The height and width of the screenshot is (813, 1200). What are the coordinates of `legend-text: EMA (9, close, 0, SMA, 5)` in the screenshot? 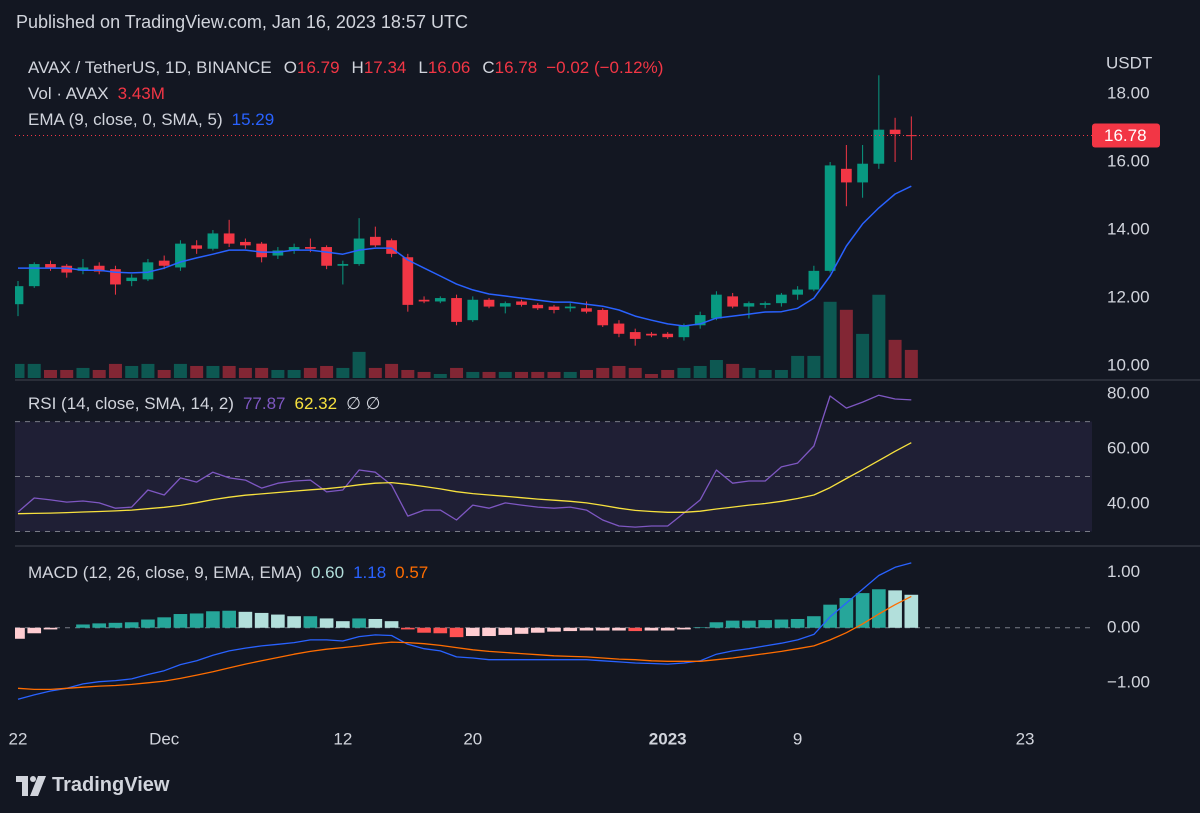 It's located at (125, 119).